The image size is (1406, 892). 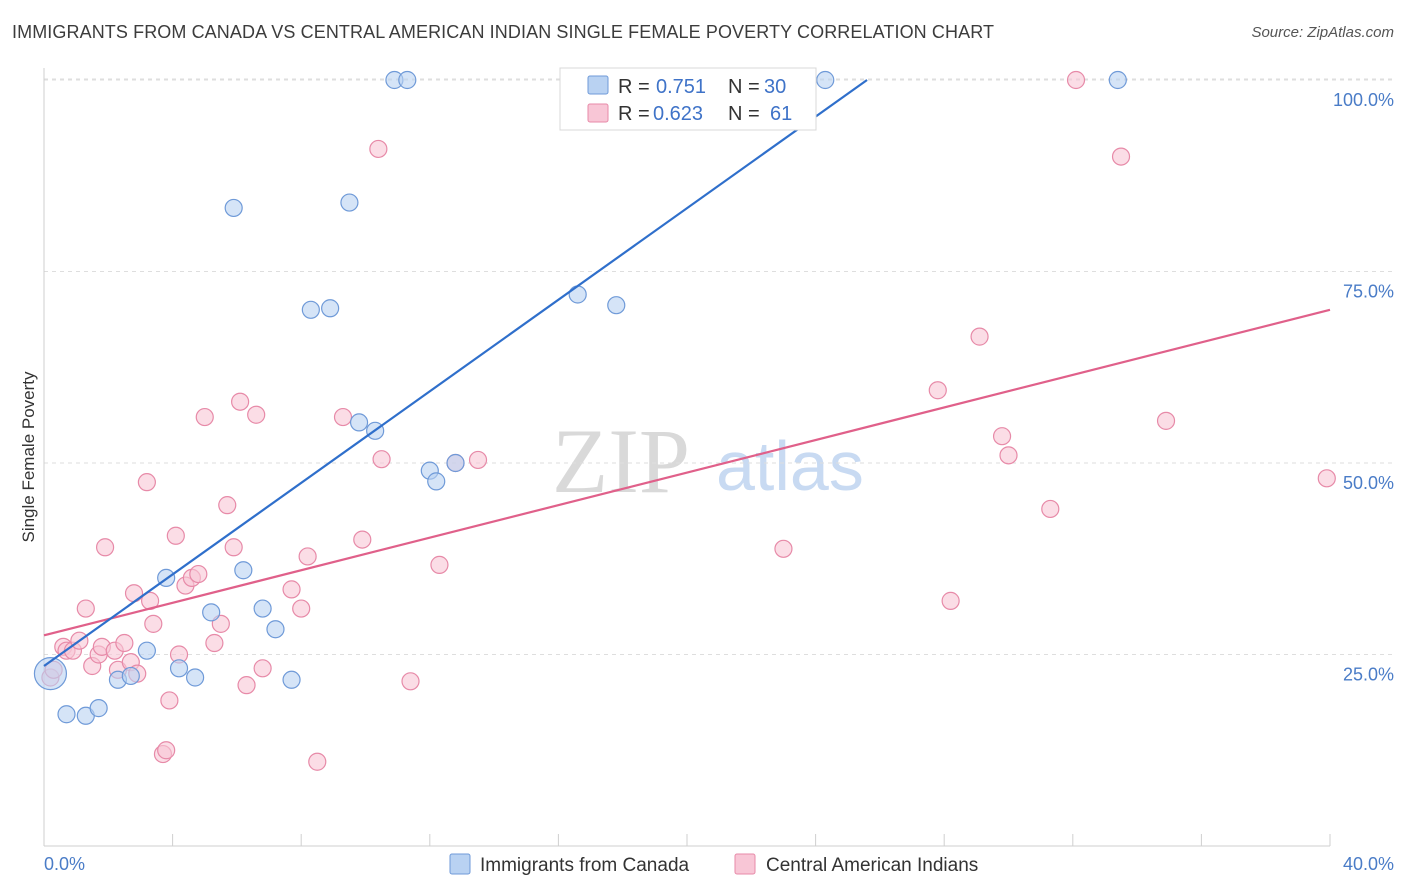 I want to click on legend-r-label-blue: R =, so click(x=634, y=87).